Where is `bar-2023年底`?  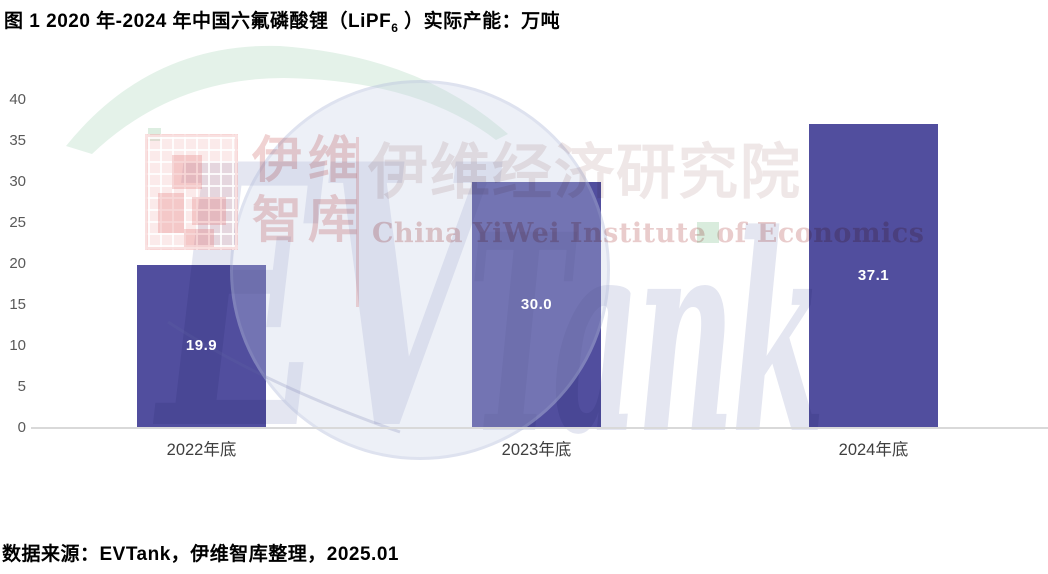
bar-2023年底 is located at coordinates (536, 305).